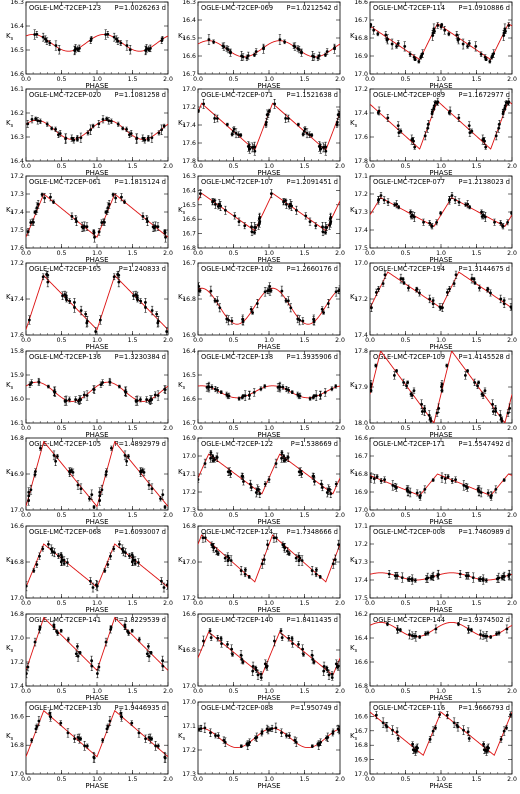 The height and width of the screenshot is (794, 520). What do you see at coordinates (140, 532) in the screenshot?
I see `period-label: P=1.6093007 d` at bounding box center [140, 532].